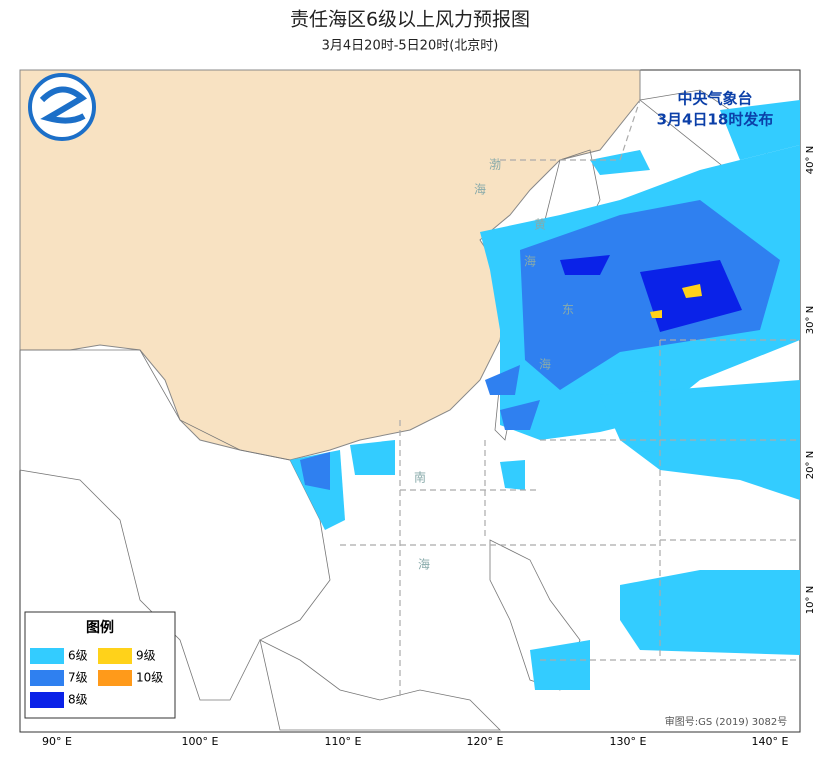  Describe the element at coordinates (100, 627) in the screenshot. I see `legend-title: 图例` at that location.